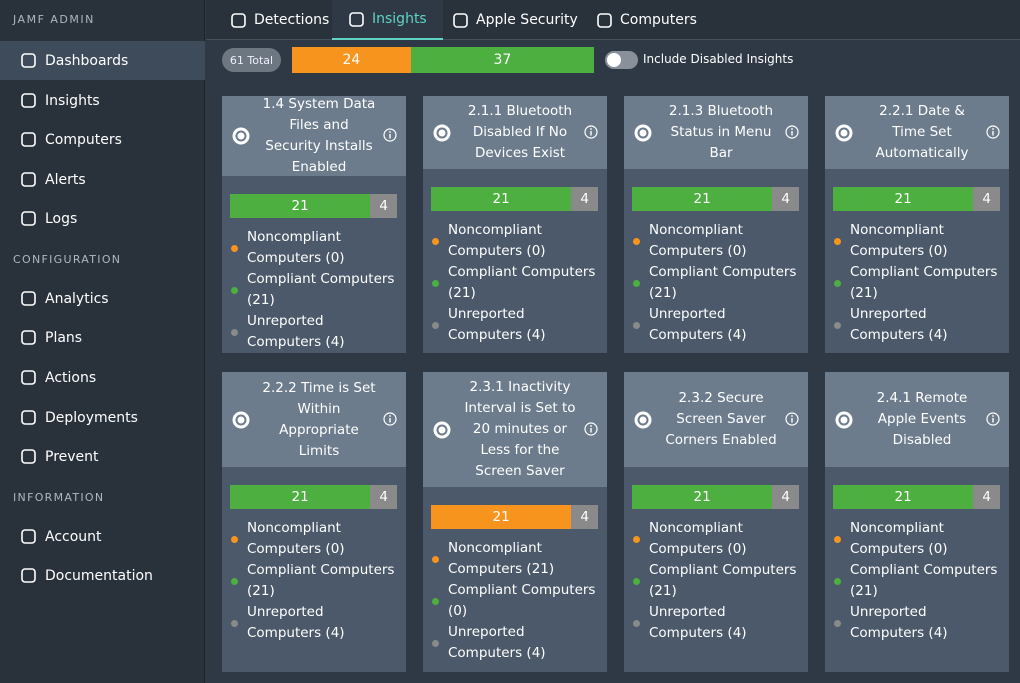 This screenshot has height=683, width=1020. What do you see at coordinates (501, 558) in the screenshot?
I see `legend-label: Noncompliant Computers (21)` at bounding box center [501, 558].